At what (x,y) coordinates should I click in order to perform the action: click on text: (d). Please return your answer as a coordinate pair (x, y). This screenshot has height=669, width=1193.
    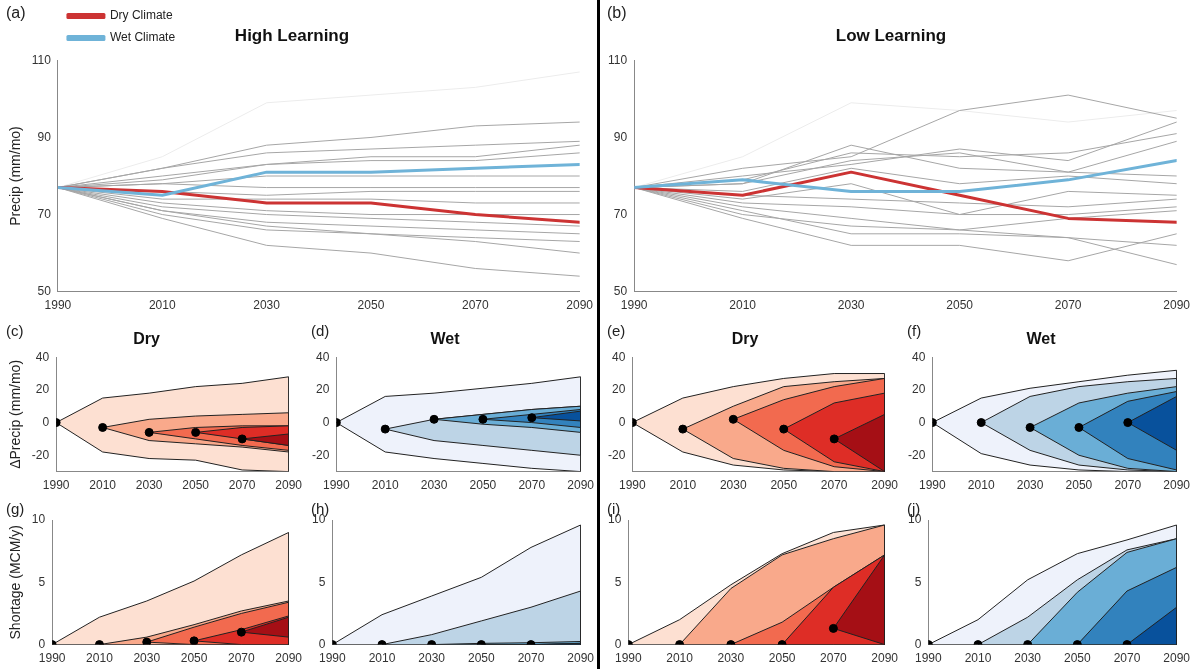
    Looking at the image, I should click on (320, 330).